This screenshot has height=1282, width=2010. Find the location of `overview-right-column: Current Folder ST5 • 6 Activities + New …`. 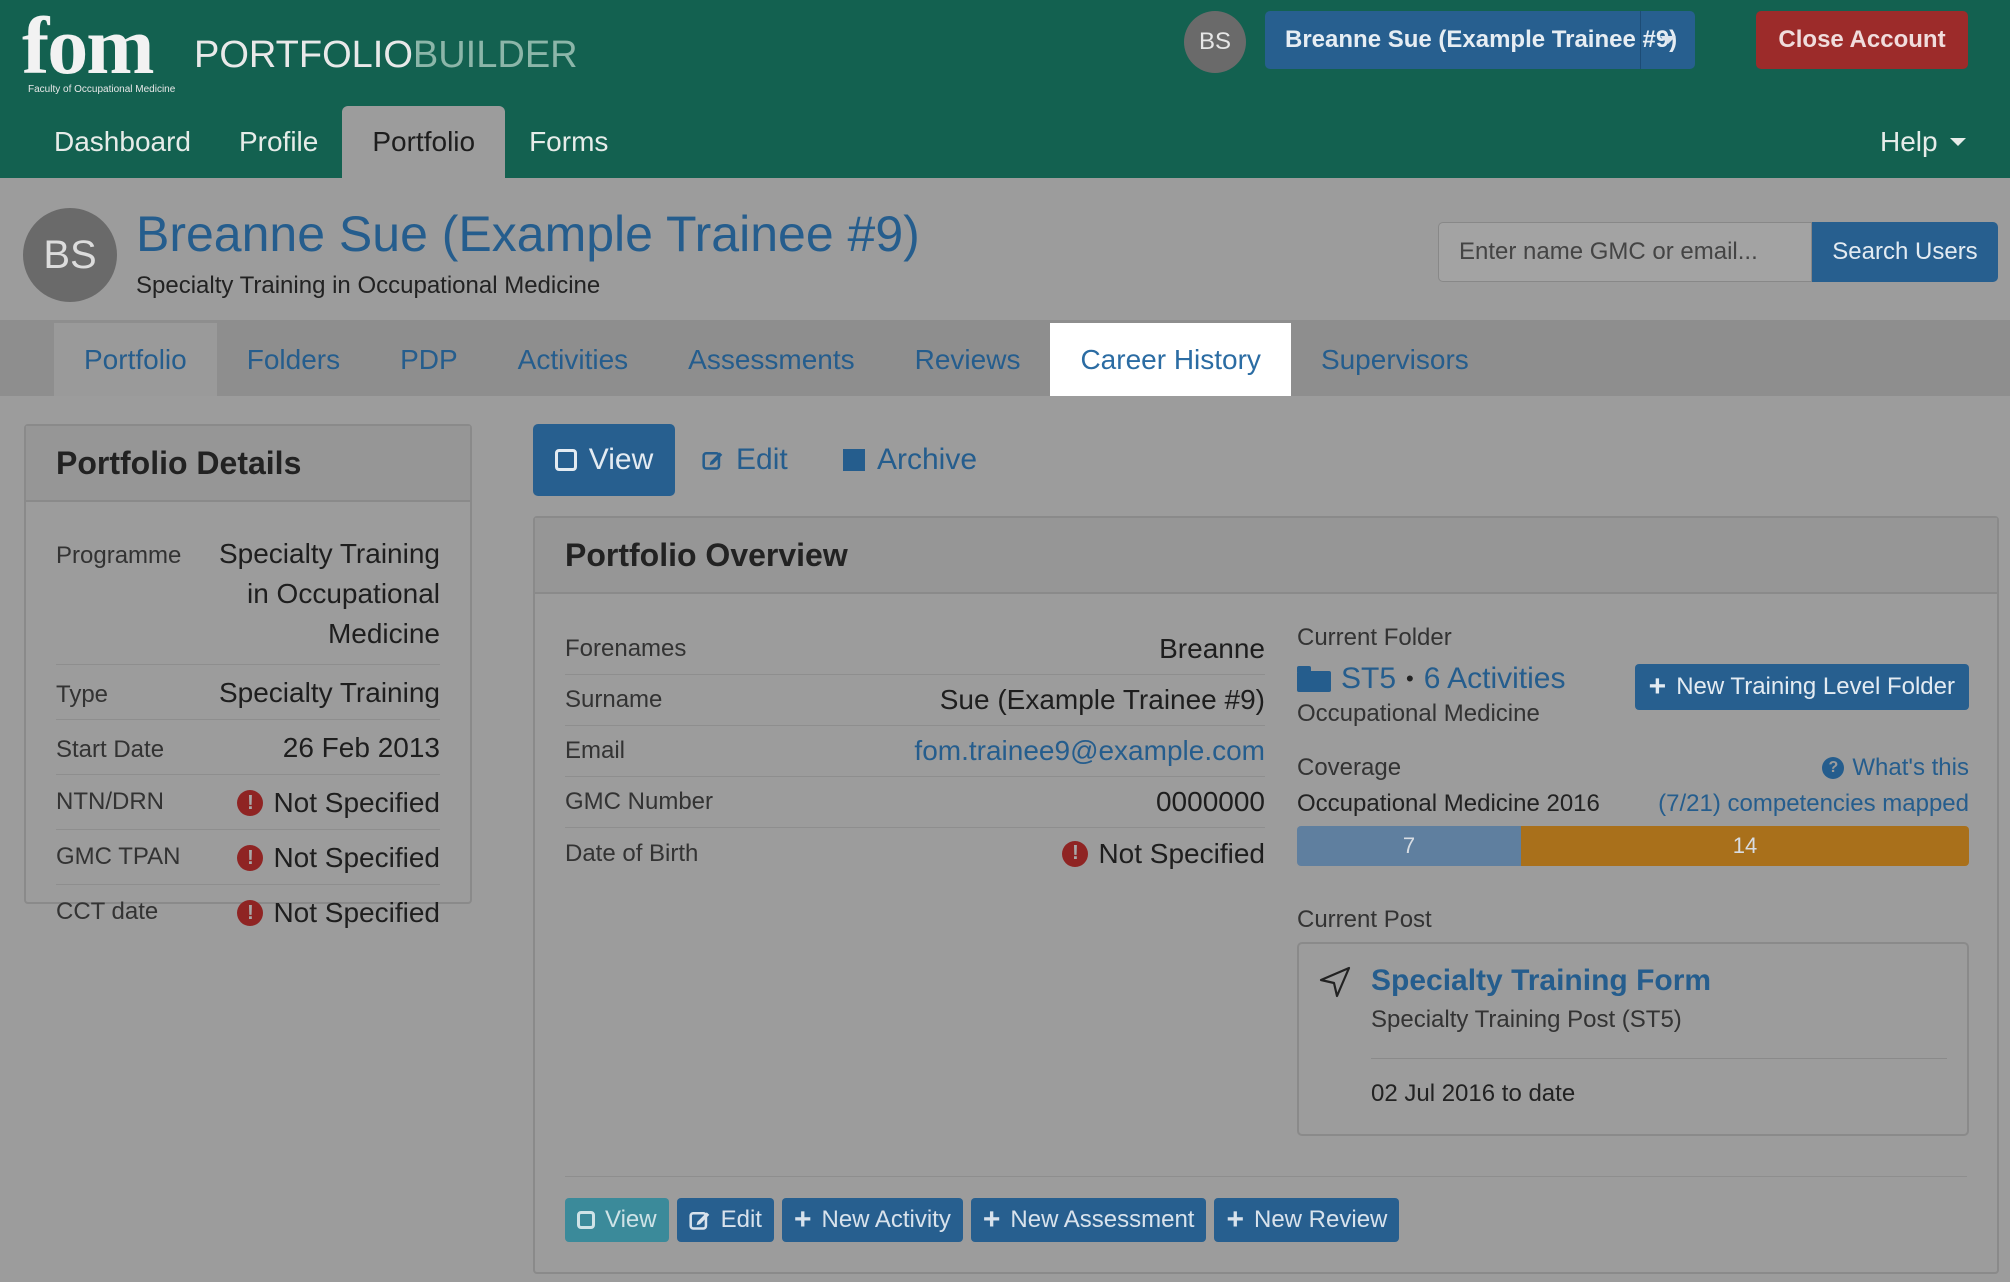

overview-right-column: Current Folder ST5 • 6 Activities + New … is located at coordinates (1633, 880).